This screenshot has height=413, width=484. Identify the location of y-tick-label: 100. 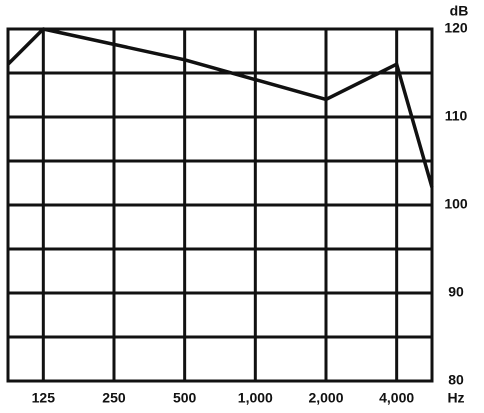
(456, 204).